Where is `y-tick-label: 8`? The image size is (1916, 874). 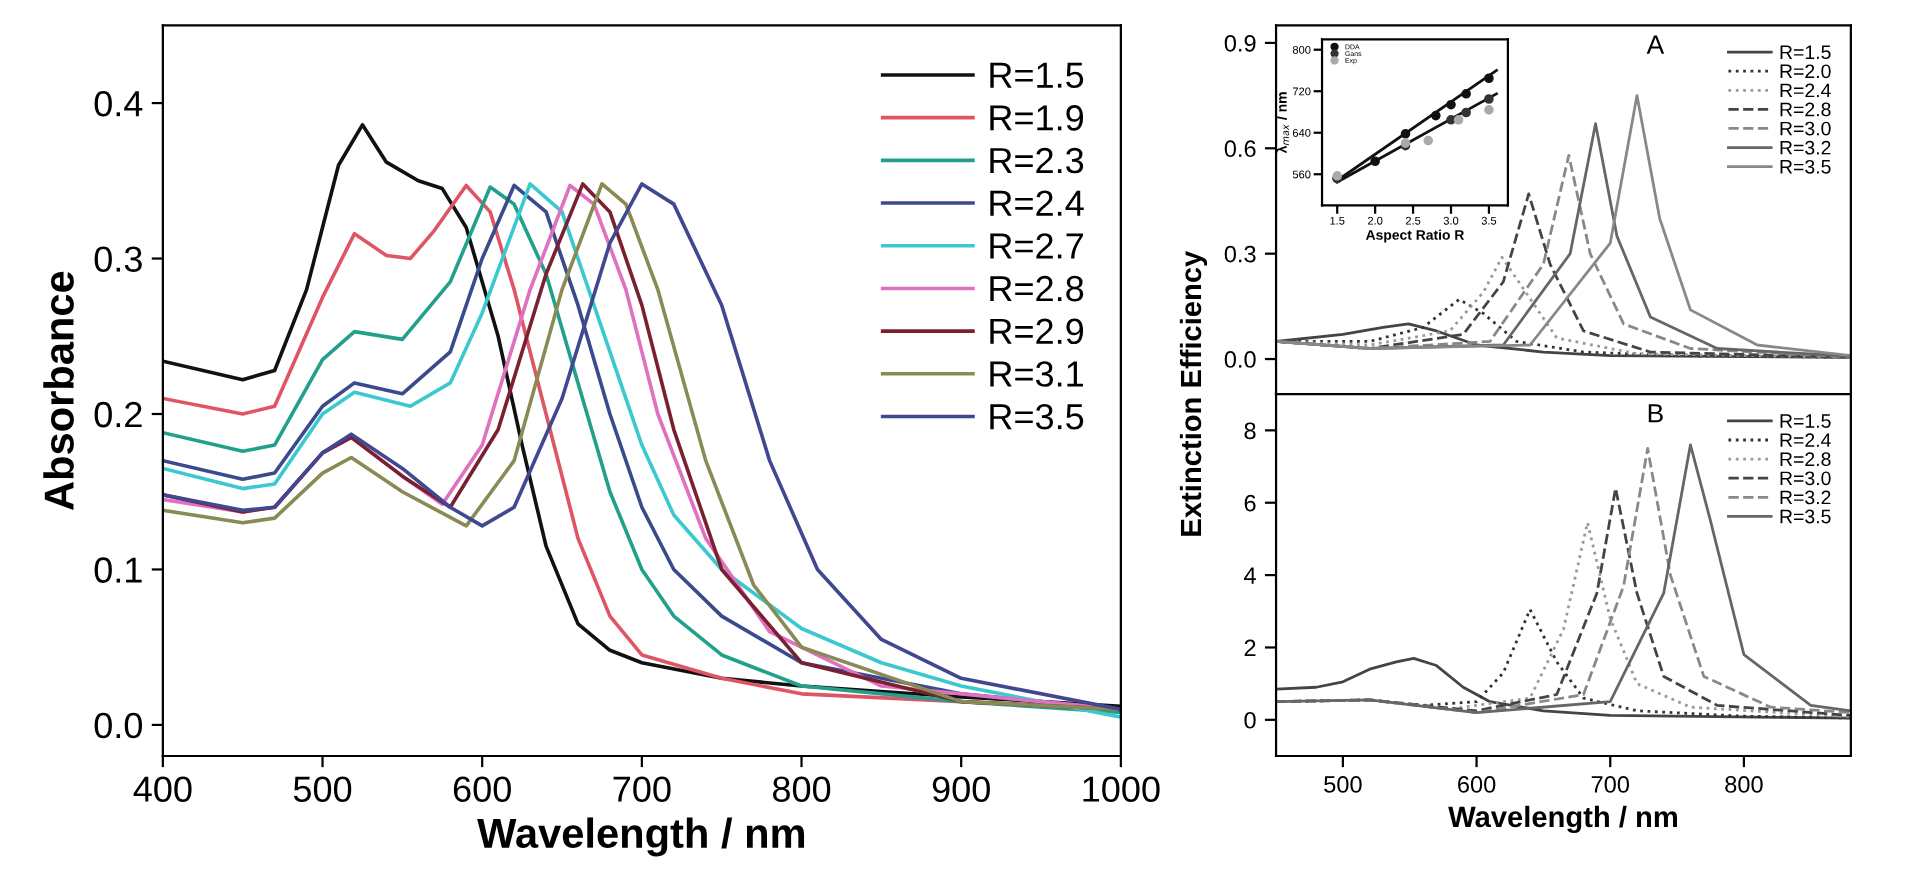
y-tick-label: 8 is located at coordinates (1250, 431).